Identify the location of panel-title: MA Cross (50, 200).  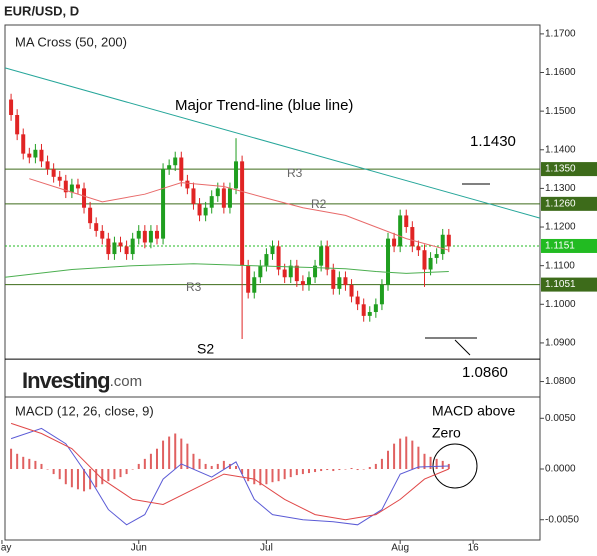
(71, 41).